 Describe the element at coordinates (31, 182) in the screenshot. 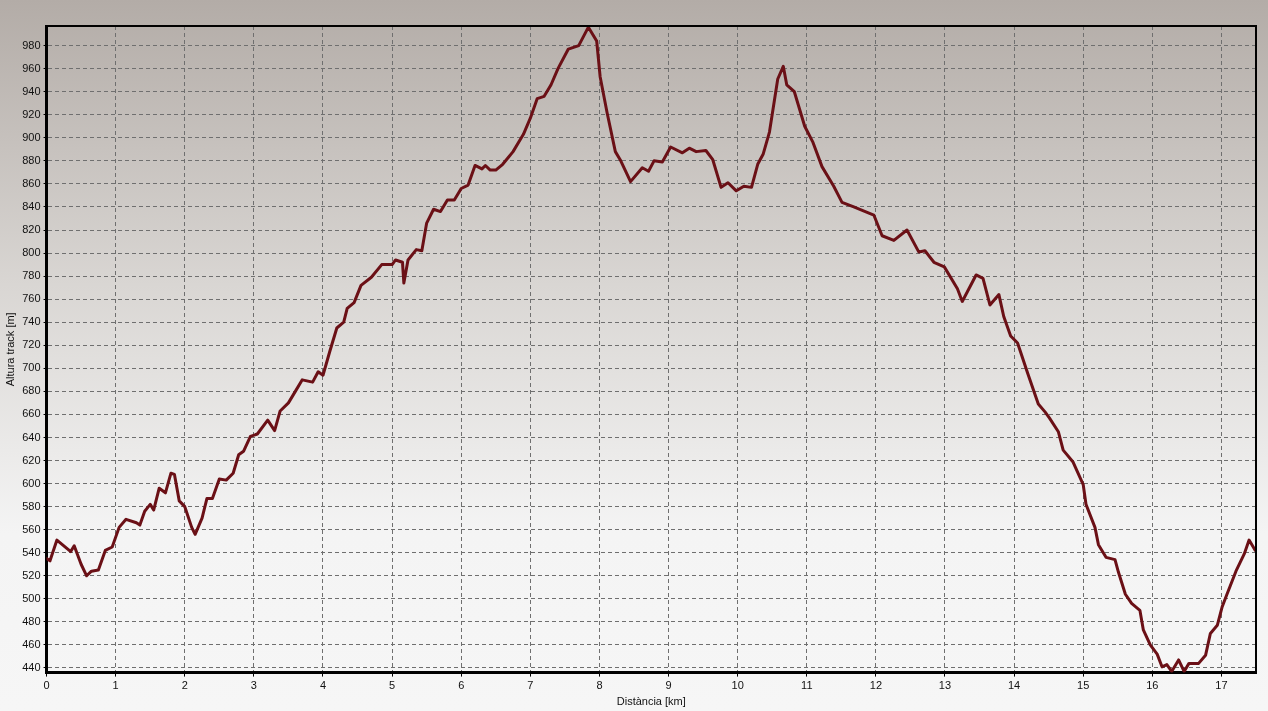

I see `y-tick-label: 860` at that location.